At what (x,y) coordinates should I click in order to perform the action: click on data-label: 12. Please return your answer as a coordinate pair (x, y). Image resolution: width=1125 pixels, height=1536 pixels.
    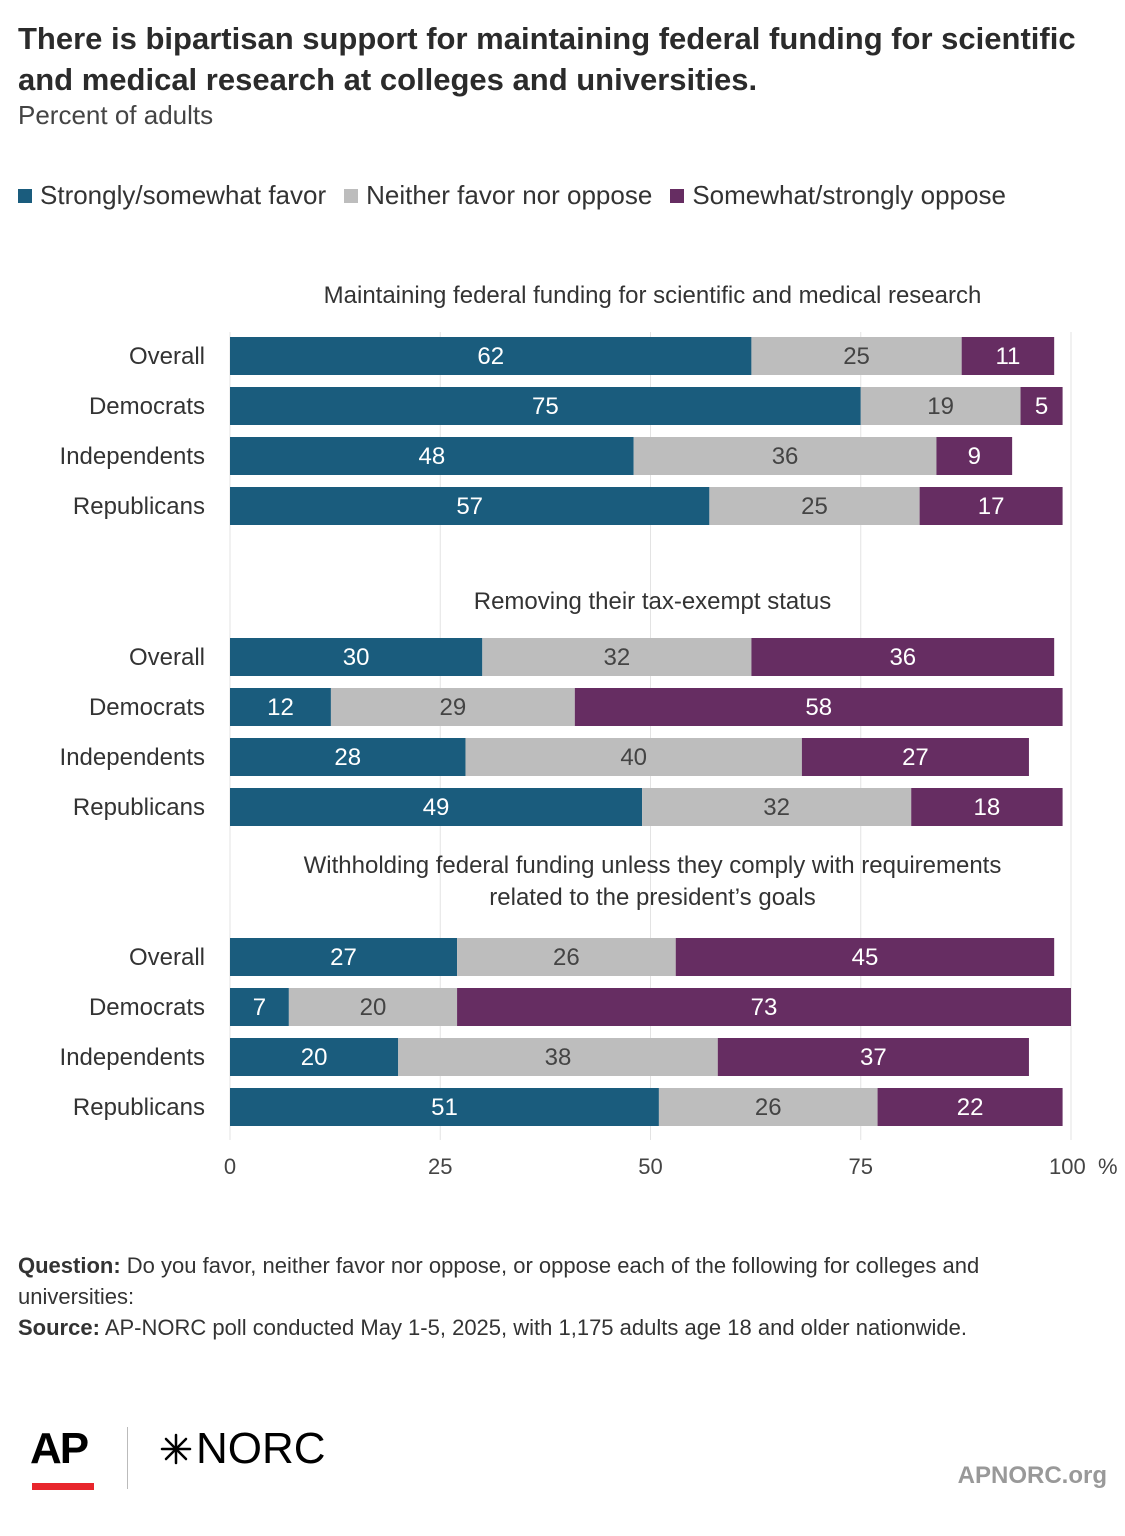
    Looking at the image, I should click on (280, 707).